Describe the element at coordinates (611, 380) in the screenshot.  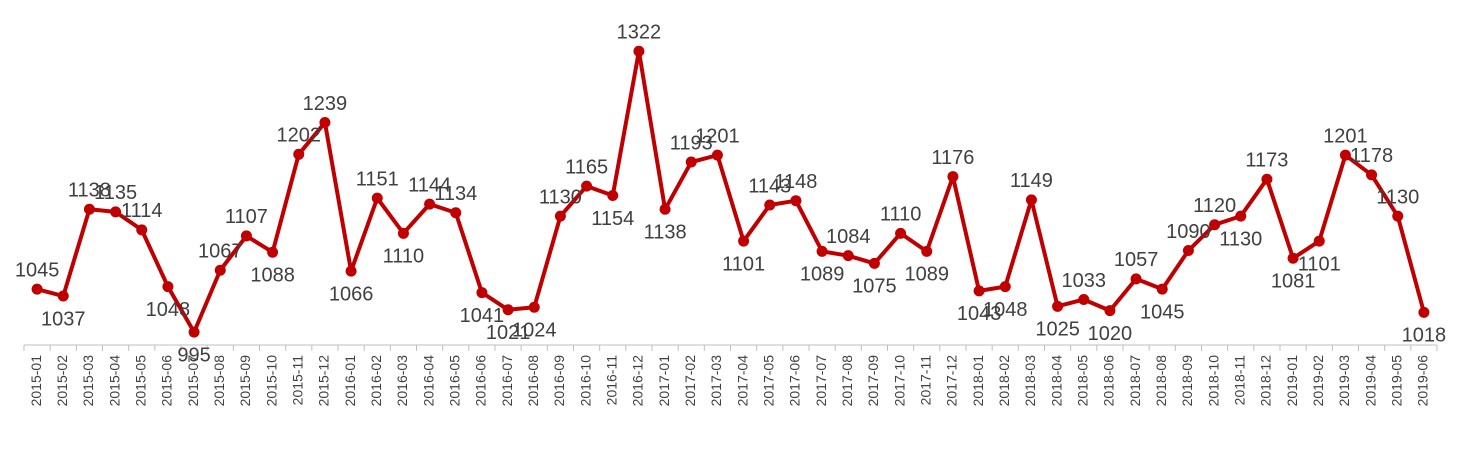
I see `x-tick-label: 2016-11` at that location.